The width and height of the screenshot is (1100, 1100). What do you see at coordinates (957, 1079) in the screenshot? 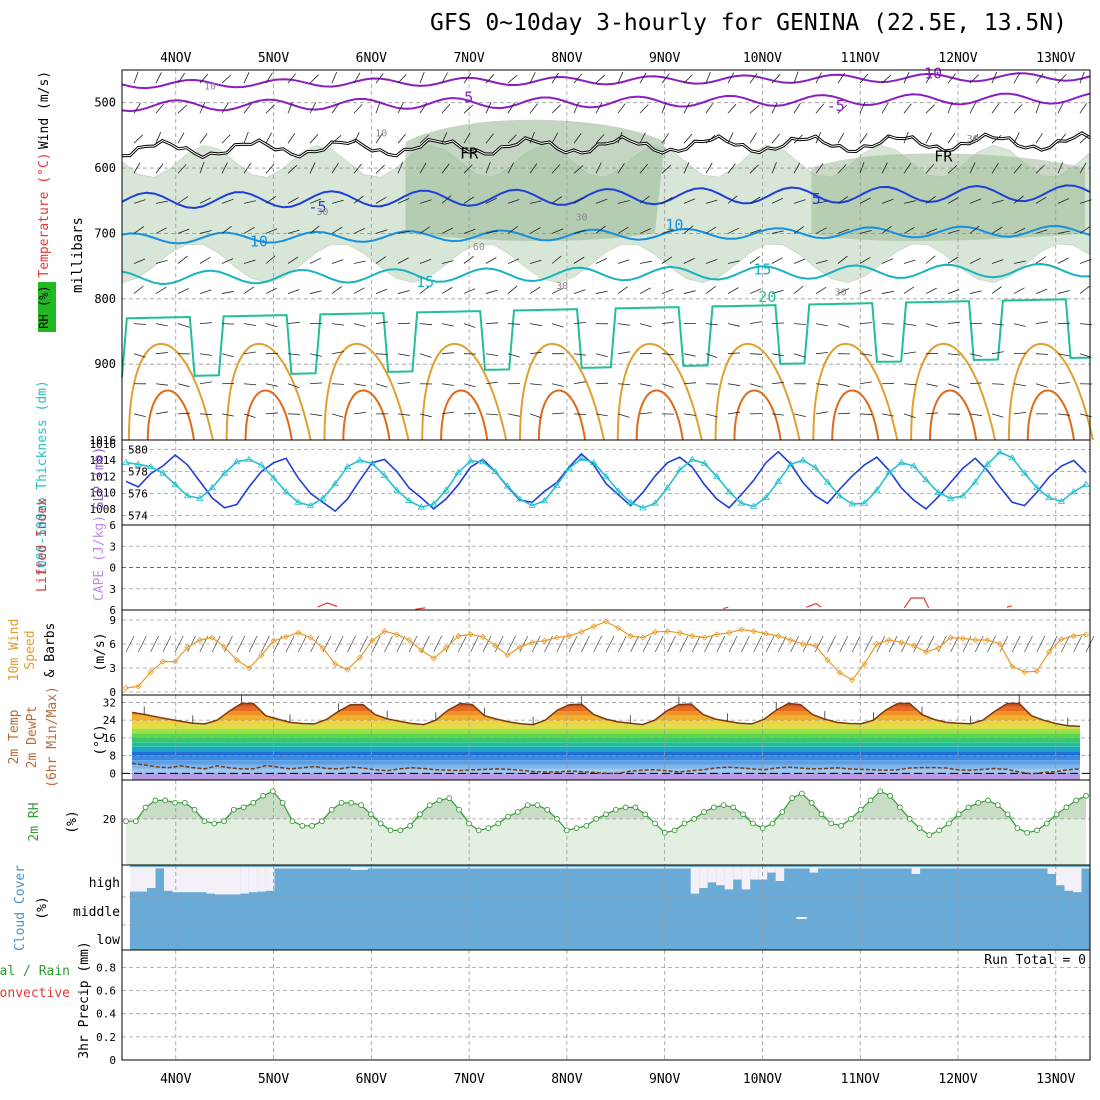
I see `x-tick-label-bottom: 12NOV` at bounding box center [957, 1079].